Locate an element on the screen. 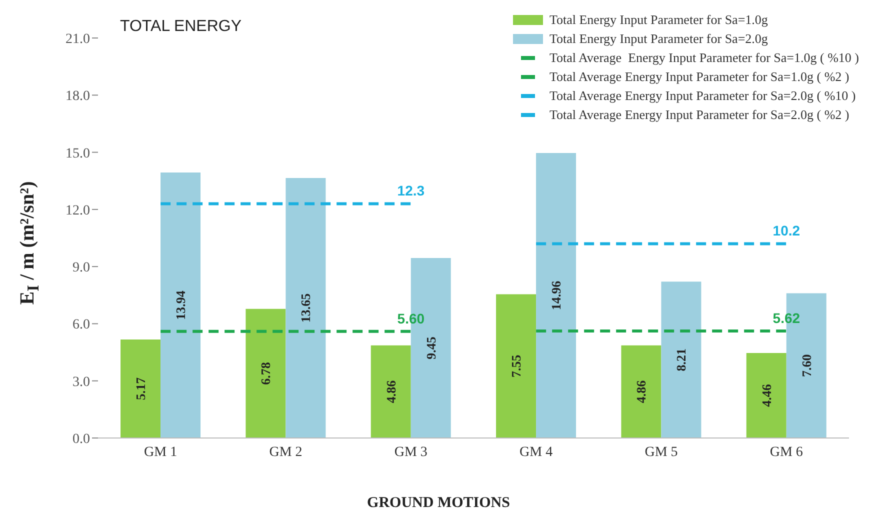 This screenshot has height=520, width=877. data-label: 5.60 is located at coordinates (411, 318).